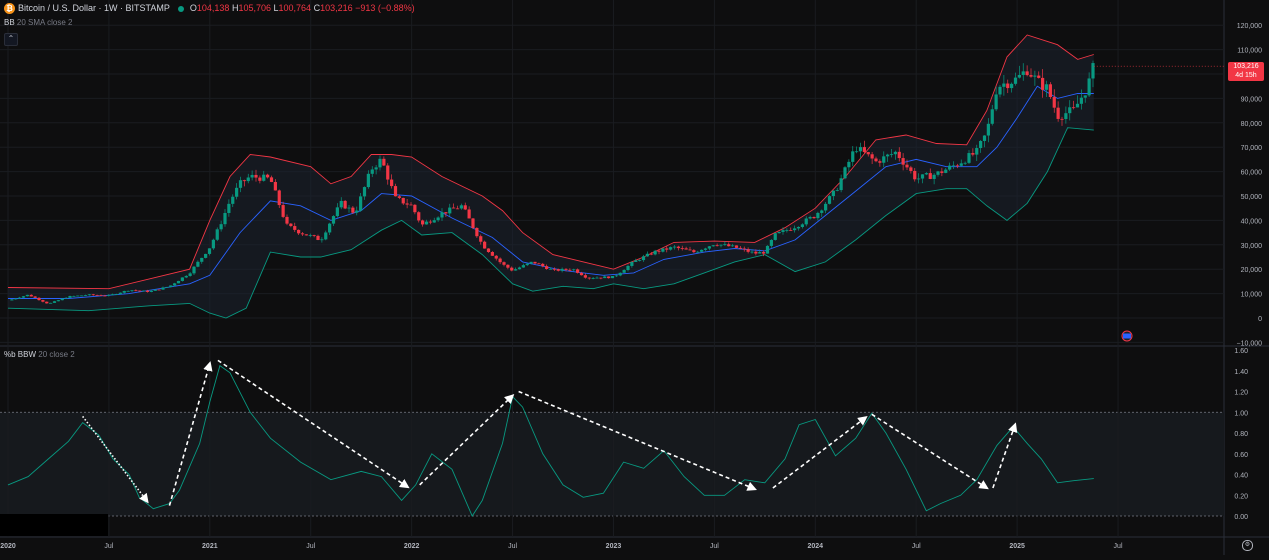 This screenshot has width=1269, height=560. What do you see at coordinates (336, 8) in the screenshot?
I see `close-value: 103,216` at bounding box center [336, 8].